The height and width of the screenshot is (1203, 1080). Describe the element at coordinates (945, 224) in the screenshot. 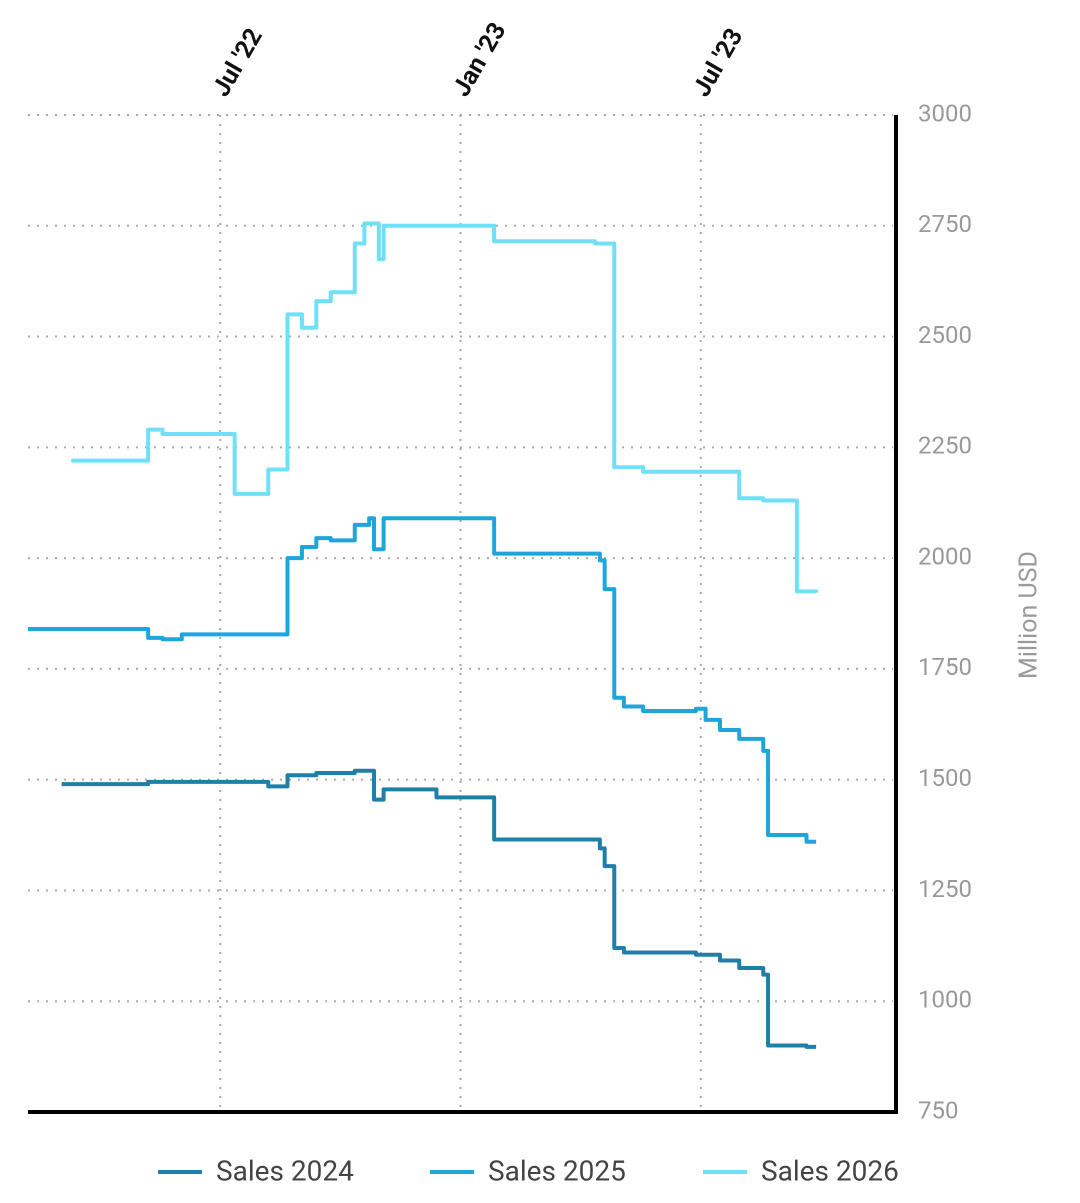

I see `y-tick-label: 2750` at that location.